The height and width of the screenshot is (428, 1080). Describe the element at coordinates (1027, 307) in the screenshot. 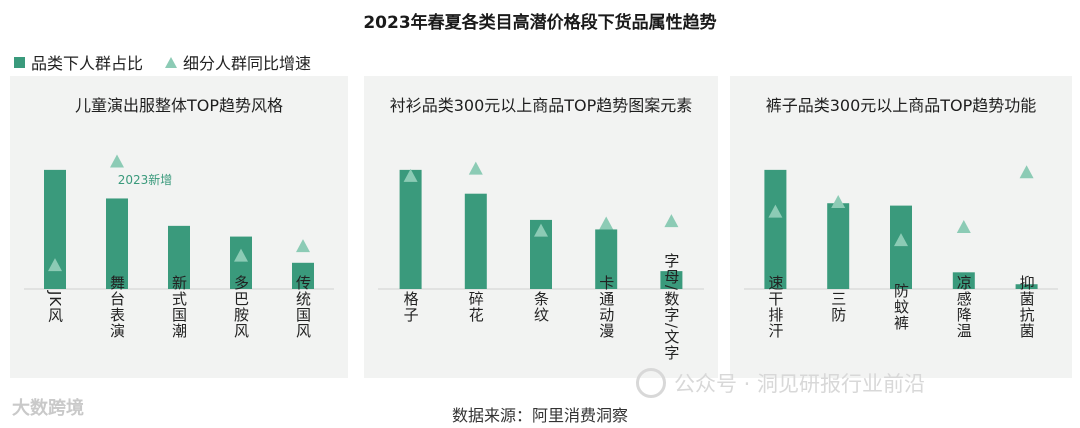

I see `category-label: 抑菌抗菌` at that location.